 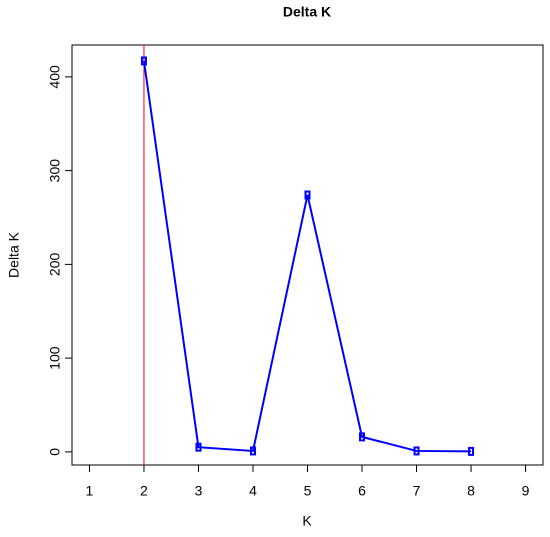 What do you see at coordinates (362, 491) in the screenshot?
I see `x-tick-label: 6` at bounding box center [362, 491].